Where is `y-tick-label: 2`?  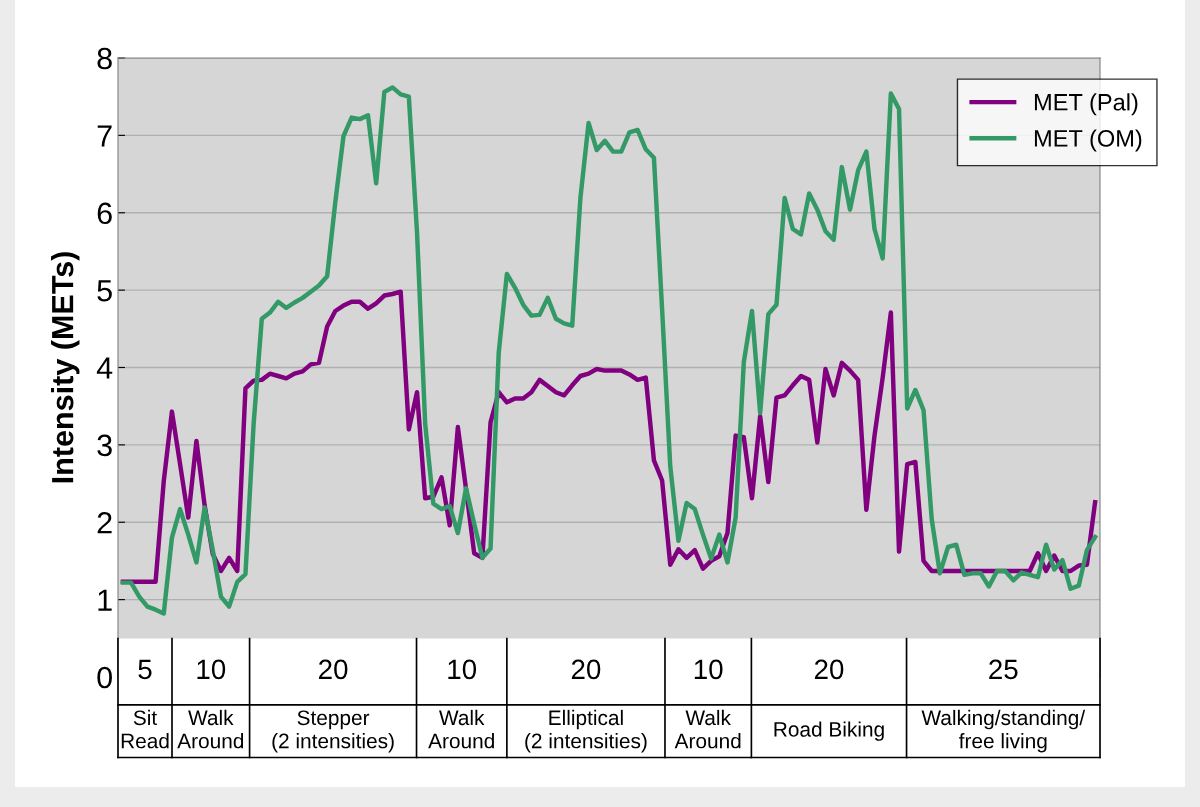 y-tick-label: 2 is located at coordinates (104, 522).